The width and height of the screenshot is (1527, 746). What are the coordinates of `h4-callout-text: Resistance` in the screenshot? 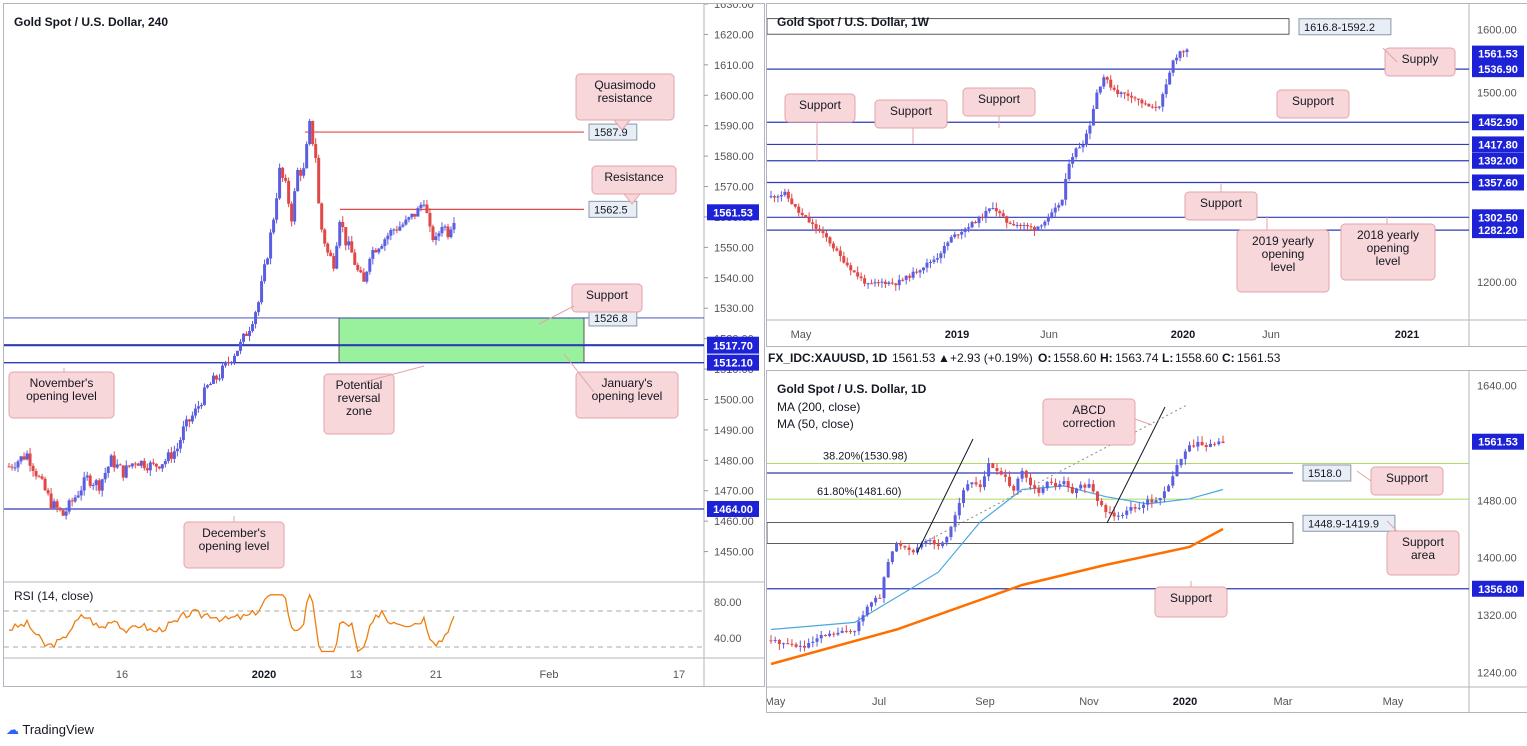 It's located at (634, 177).